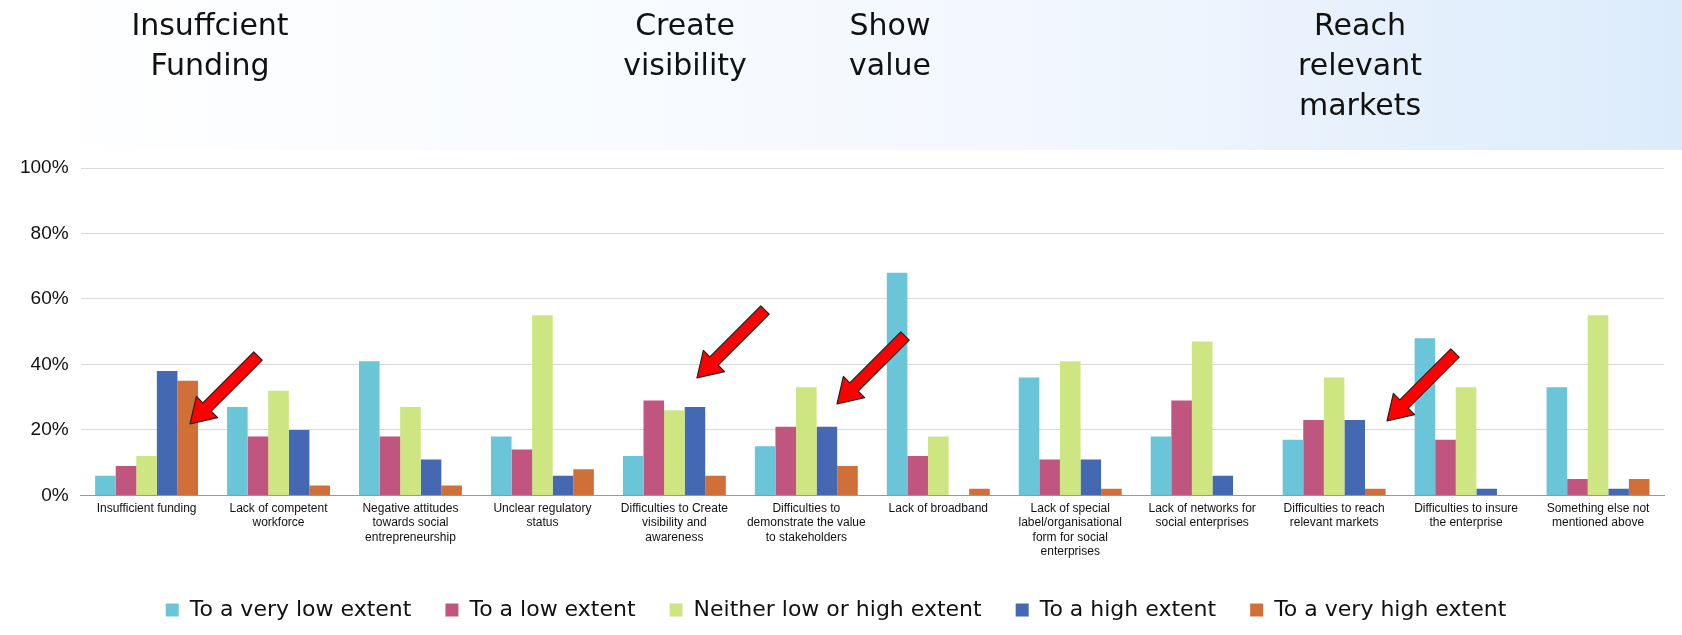  What do you see at coordinates (806, 522) in the screenshot?
I see `x-tick-label: Difficulties to demonstrate the value to stakeholders` at bounding box center [806, 522].